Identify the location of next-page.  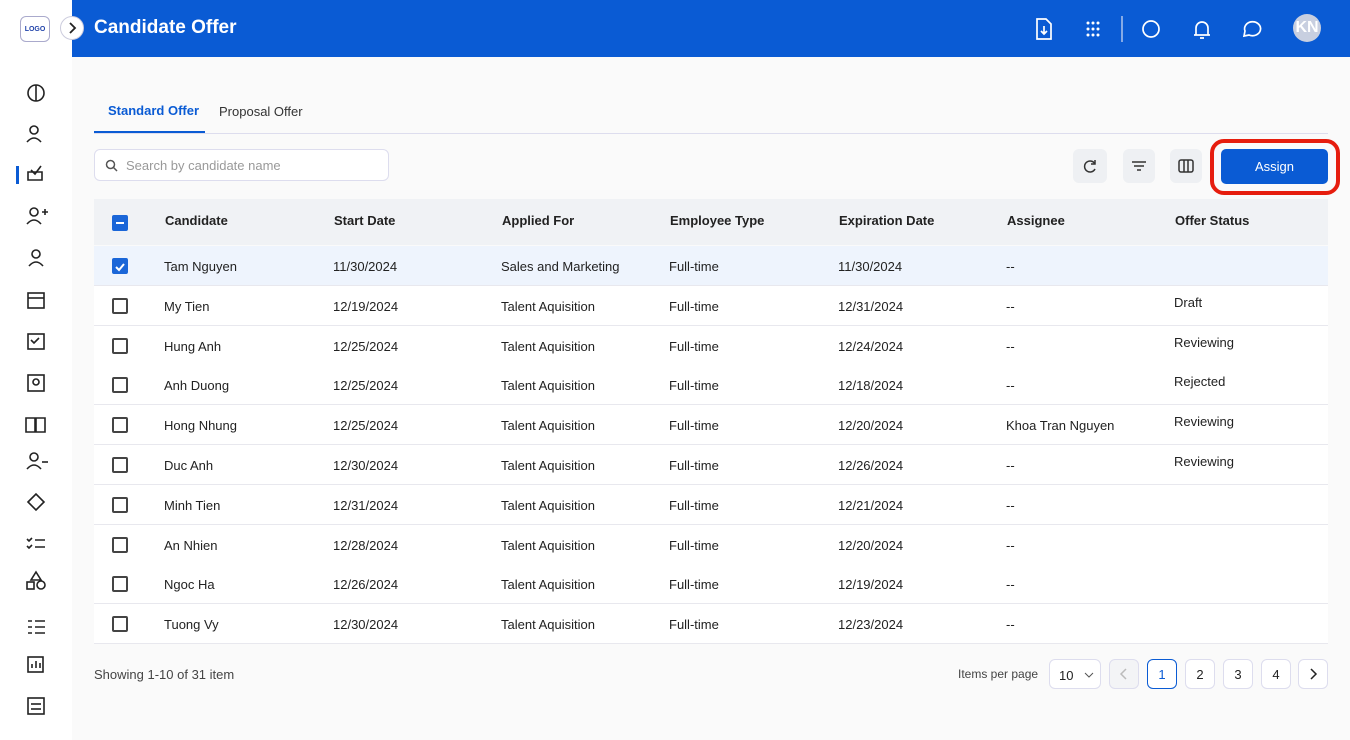
(1313, 674).